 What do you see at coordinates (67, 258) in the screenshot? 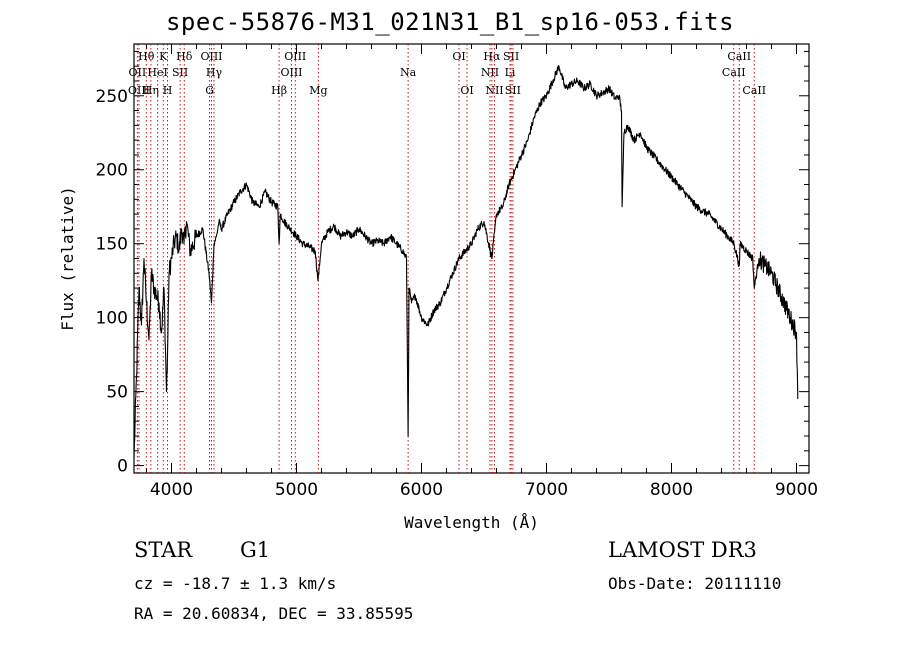
I see `y-axis-label: Flux (relative)` at bounding box center [67, 258].